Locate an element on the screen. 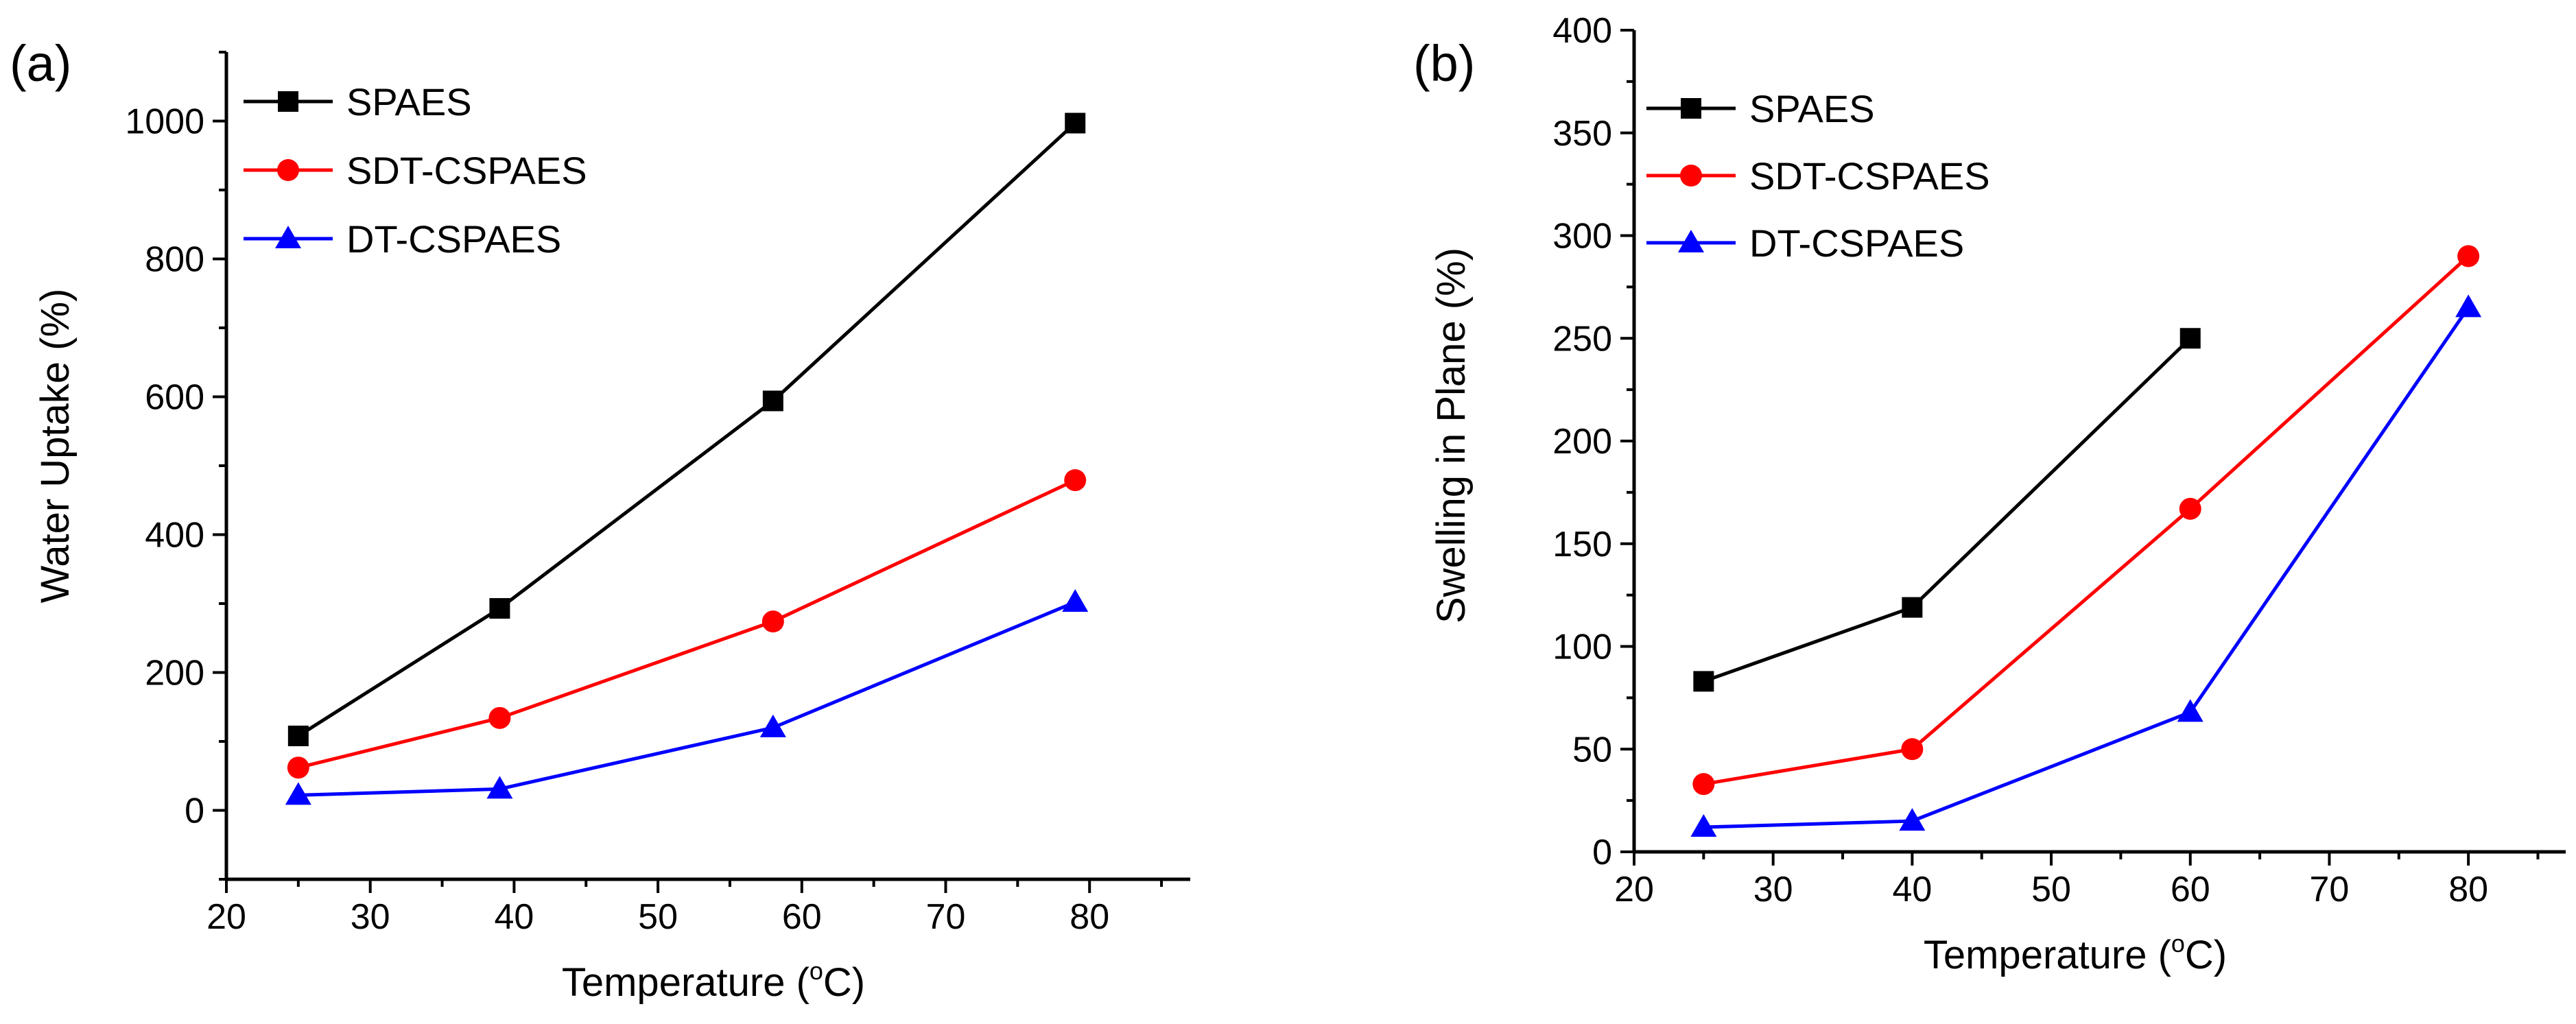 The image size is (2576, 1024). series-b-spaes is located at coordinates (1947, 510).